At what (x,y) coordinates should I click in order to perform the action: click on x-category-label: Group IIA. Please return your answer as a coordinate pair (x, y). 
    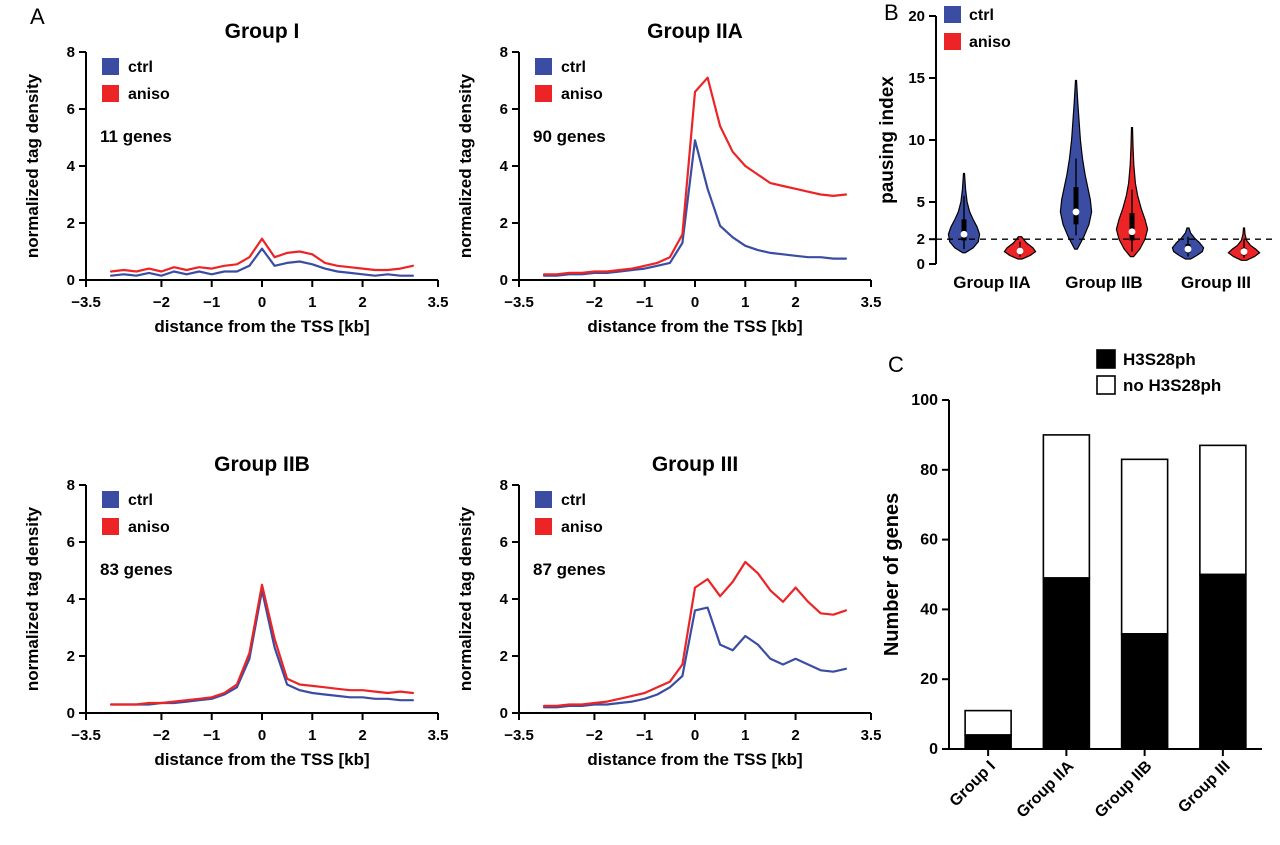
    Looking at the image, I should click on (1046, 789).